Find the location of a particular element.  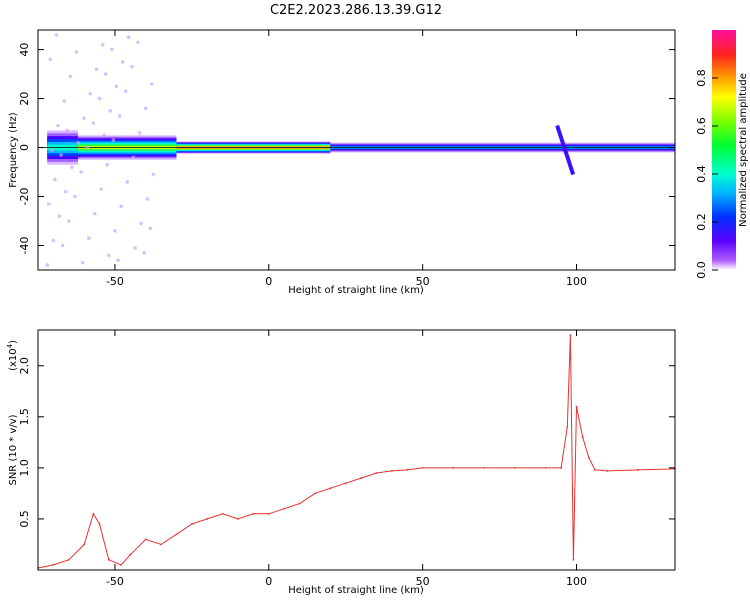

spectrogram-y-tick-label: -20 is located at coordinates (24, 197).